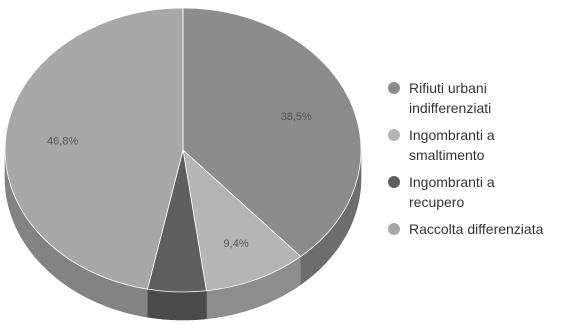 This screenshot has height=325, width=575. Describe the element at coordinates (236, 244) in the screenshot. I see `pie-slice-label-1: 9,4%` at that location.